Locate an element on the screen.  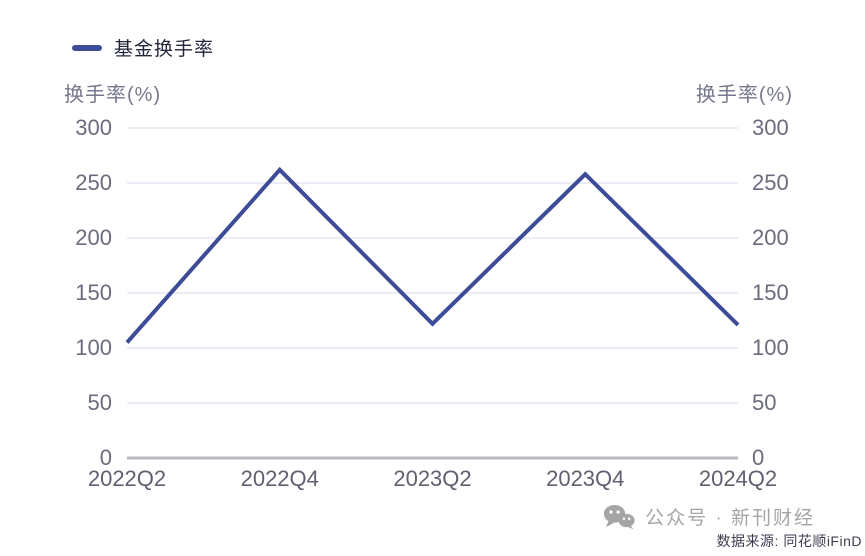
wechat-icon is located at coordinates (619, 517).